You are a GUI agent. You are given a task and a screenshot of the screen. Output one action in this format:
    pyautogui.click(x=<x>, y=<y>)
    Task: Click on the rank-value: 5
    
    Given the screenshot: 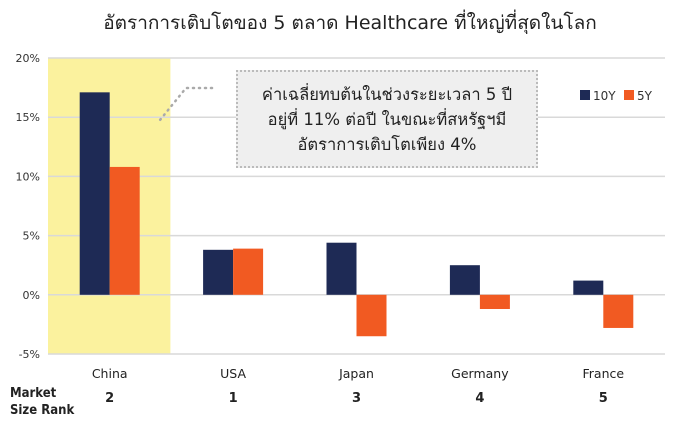 What is the action you would take?
    pyautogui.click(x=603, y=398)
    